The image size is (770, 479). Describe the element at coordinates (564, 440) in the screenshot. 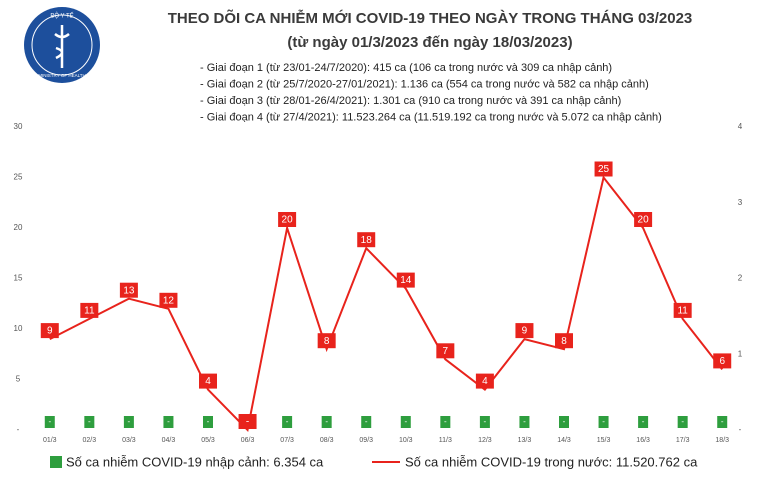

I see `x-tick-label: 14/3` at that location.